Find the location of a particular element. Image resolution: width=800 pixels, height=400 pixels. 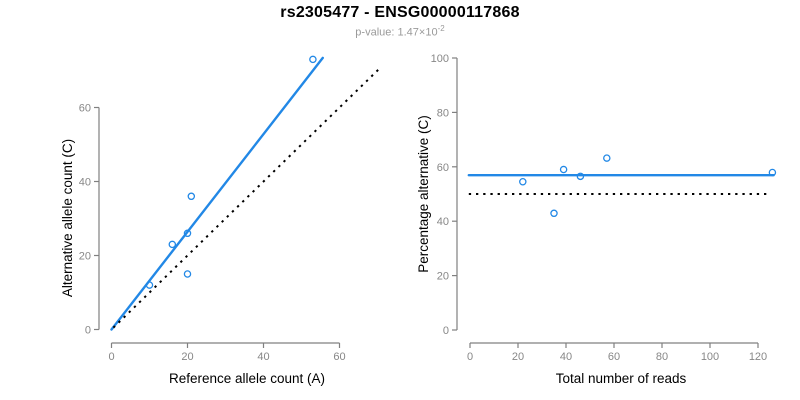

right-x-axis-title: Total number of reads is located at coordinates (621, 378).